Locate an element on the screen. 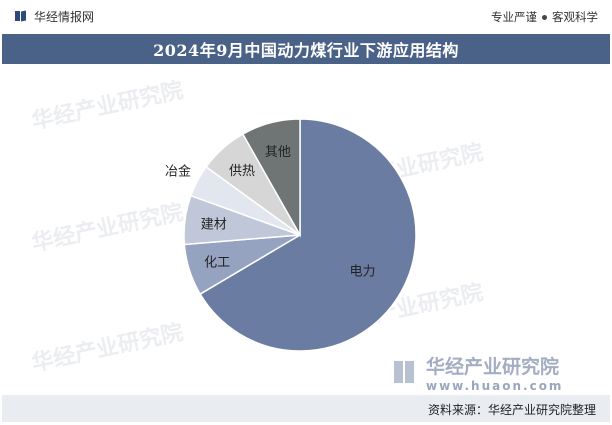 This screenshot has height=425, width=612. tagline: 专业严谨 客观科学 is located at coordinates (544, 17).